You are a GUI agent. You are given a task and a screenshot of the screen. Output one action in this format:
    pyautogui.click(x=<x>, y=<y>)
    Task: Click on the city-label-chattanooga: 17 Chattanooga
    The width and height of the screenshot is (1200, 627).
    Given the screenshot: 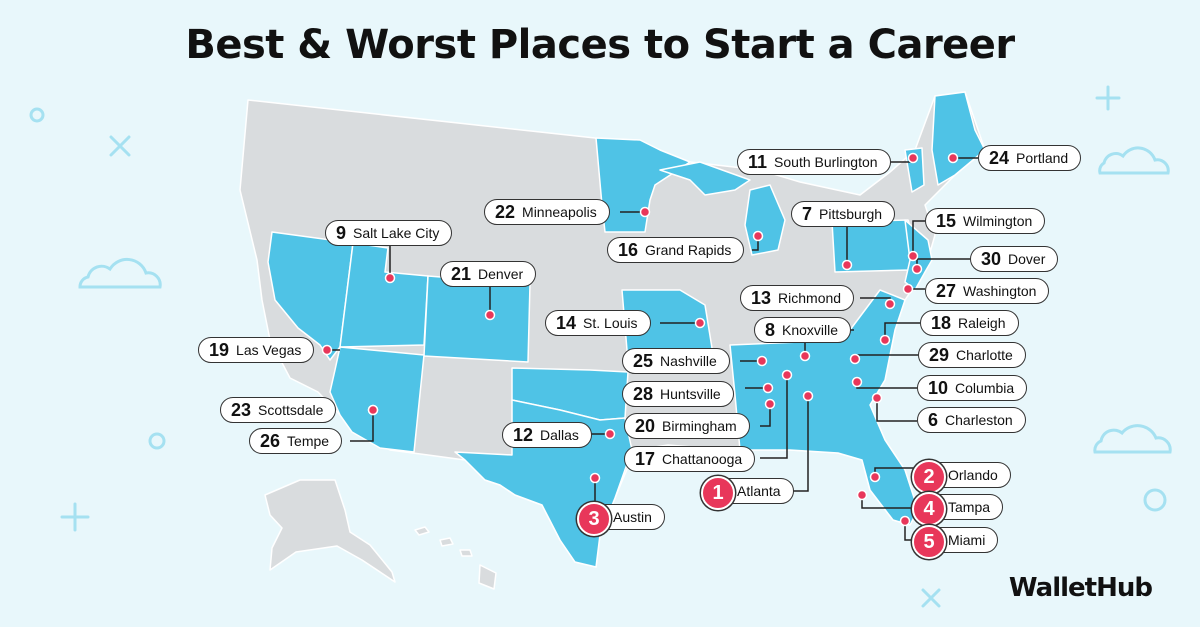 What is the action you would take?
    pyautogui.click(x=690, y=459)
    